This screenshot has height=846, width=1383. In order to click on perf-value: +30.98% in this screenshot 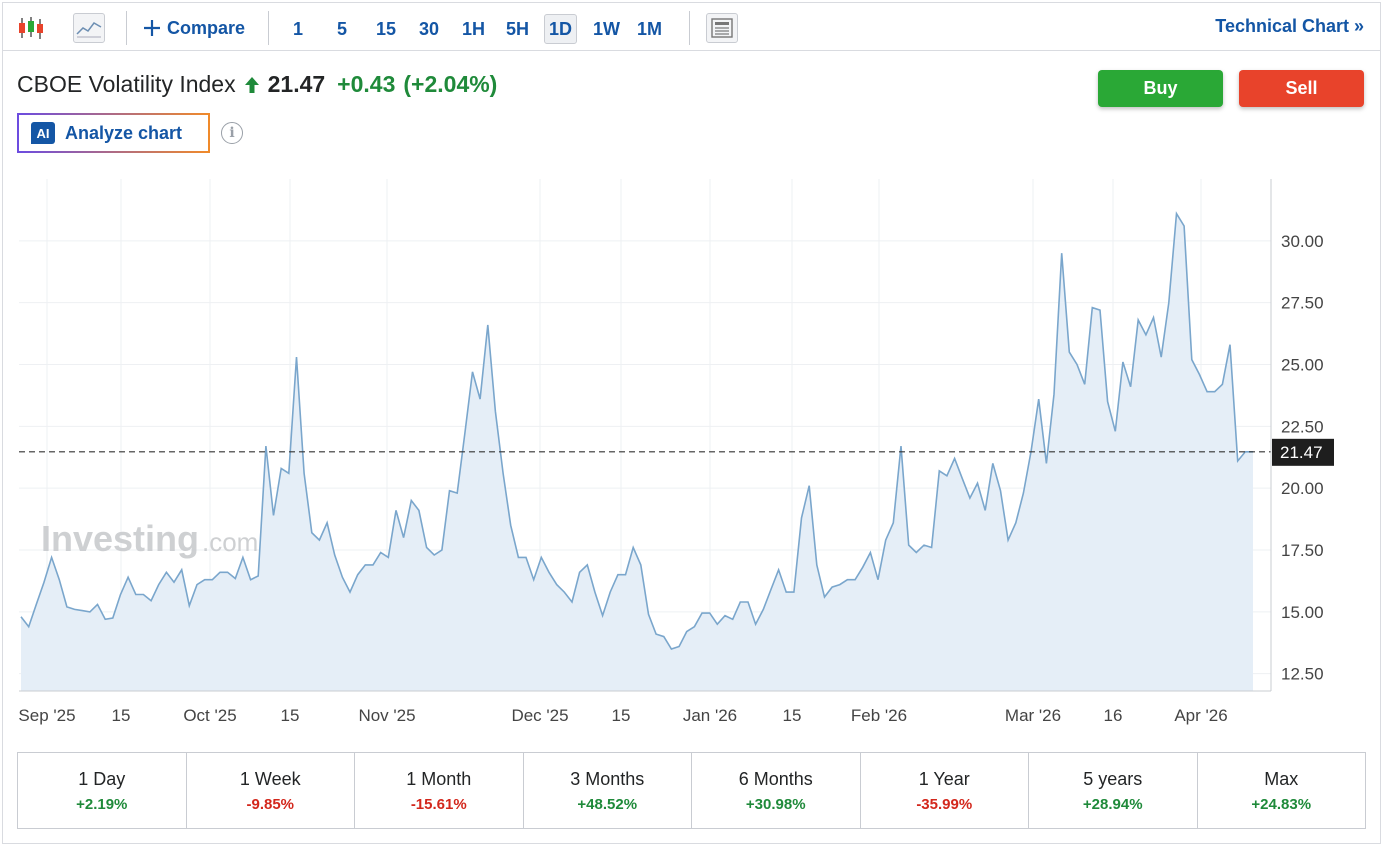, I will do `click(775, 804)`.